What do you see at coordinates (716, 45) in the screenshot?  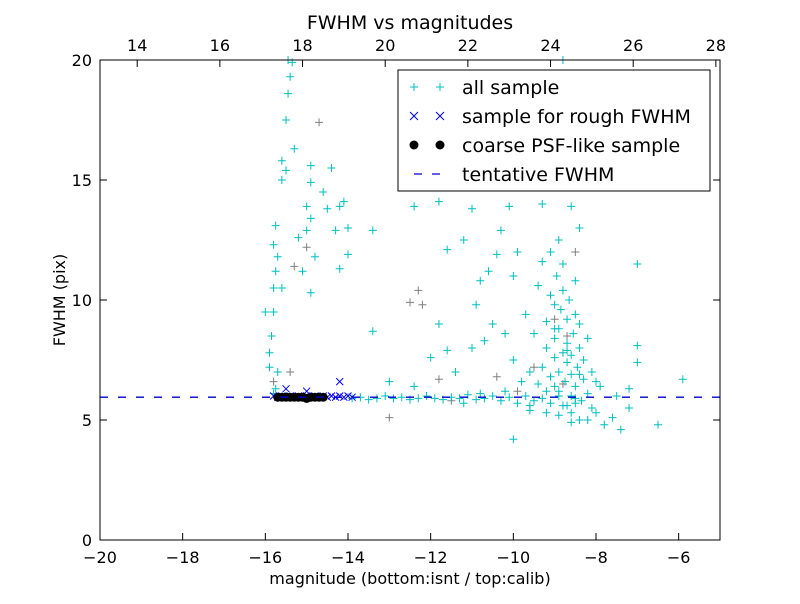 I see `top-x-tick-label: 28` at bounding box center [716, 45].